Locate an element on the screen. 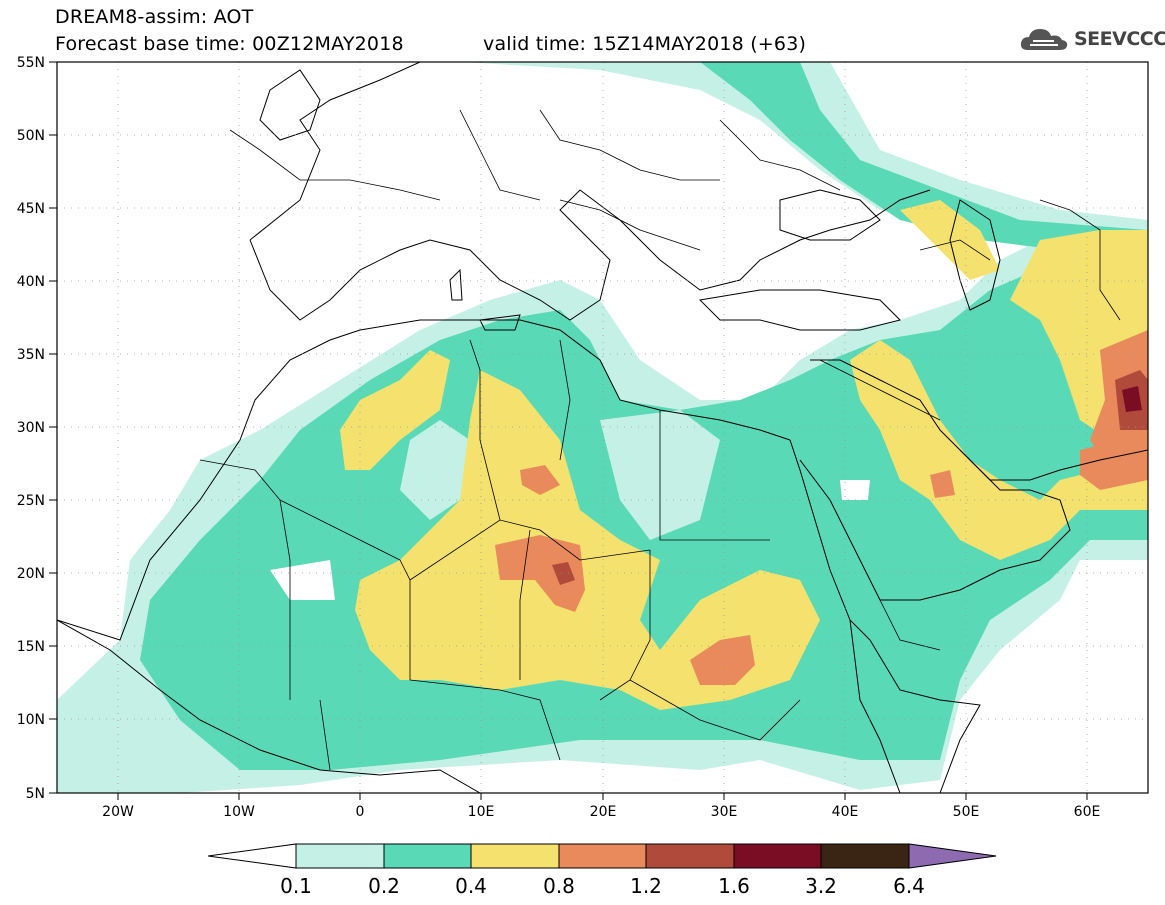 The height and width of the screenshot is (905, 1165). aot-region-08-sudan is located at coordinates (722, 660).